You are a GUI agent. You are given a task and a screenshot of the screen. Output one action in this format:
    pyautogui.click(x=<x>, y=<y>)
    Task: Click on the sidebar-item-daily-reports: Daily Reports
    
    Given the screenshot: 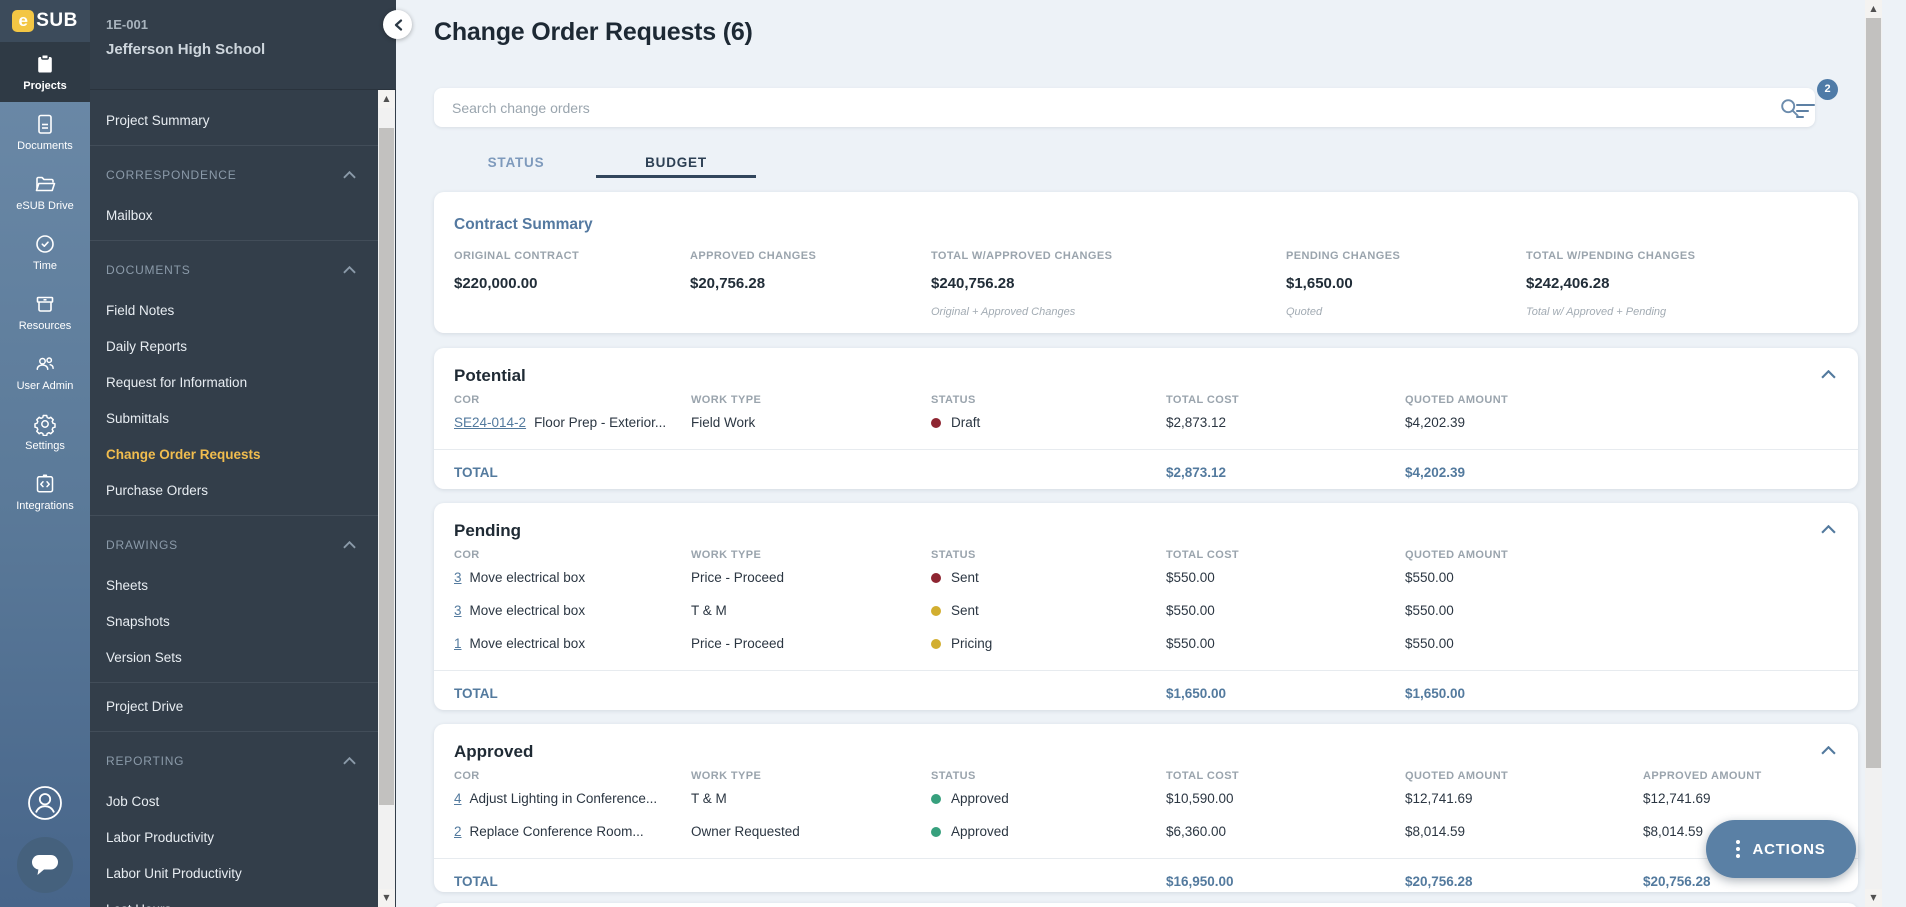 What is the action you would take?
    pyautogui.click(x=147, y=346)
    